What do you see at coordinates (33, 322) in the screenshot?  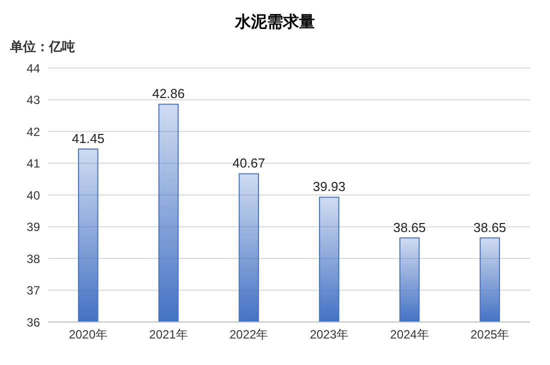 I see `y-tick-label: 36` at bounding box center [33, 322].